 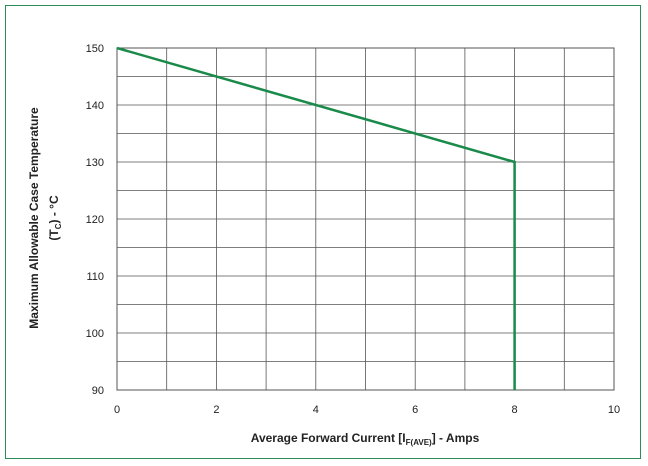 What do you see at coordinates (95, 220) in the screenshot?
I see `y-tick-label: 120` at bounding box center [95, 220].